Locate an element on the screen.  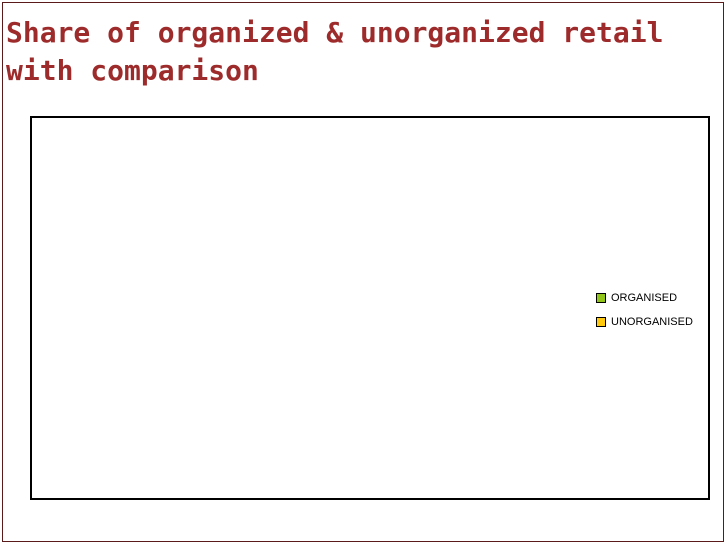
legend-label-organised: ORGANISED is located at coordinates (644, 298).